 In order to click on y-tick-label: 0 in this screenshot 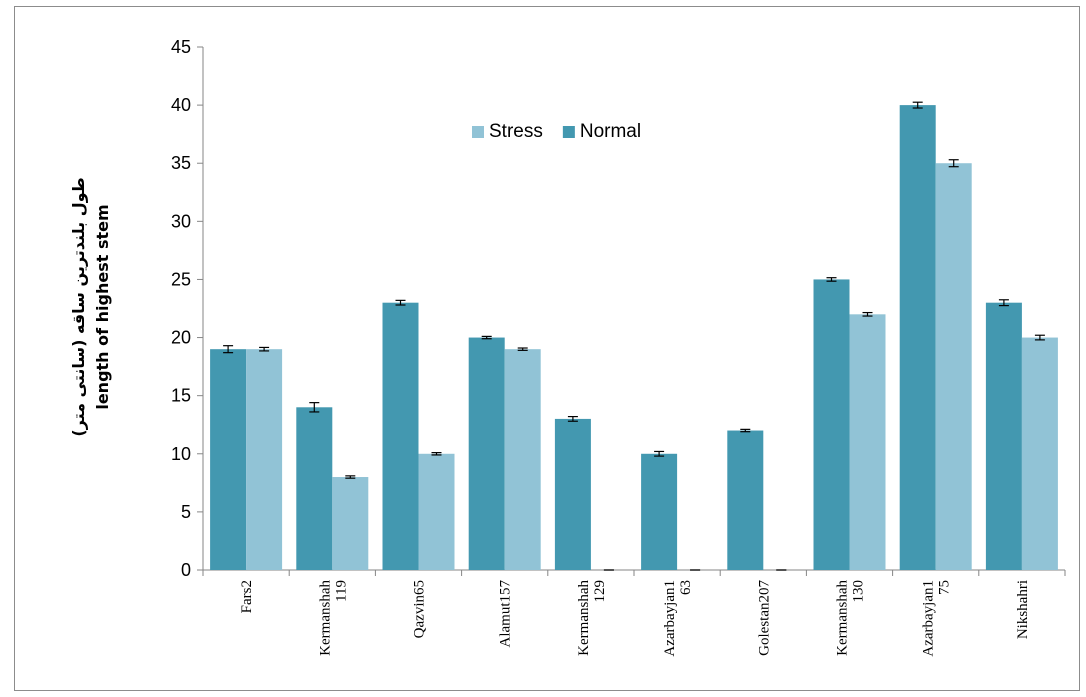, I will do `click(186, 570)`.